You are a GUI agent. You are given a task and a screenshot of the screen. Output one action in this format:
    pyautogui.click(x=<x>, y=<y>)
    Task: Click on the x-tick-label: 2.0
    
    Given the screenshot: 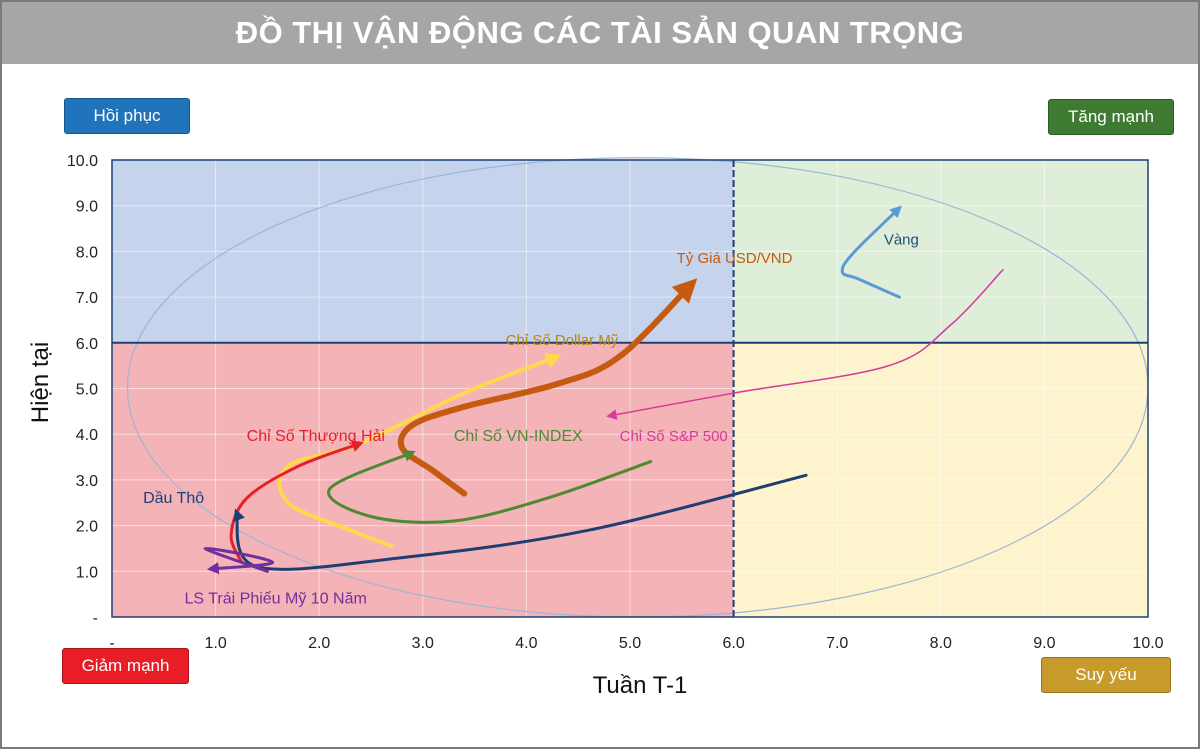 What is the action you would take?
    pyautogui.click(x=319, y=643)
    